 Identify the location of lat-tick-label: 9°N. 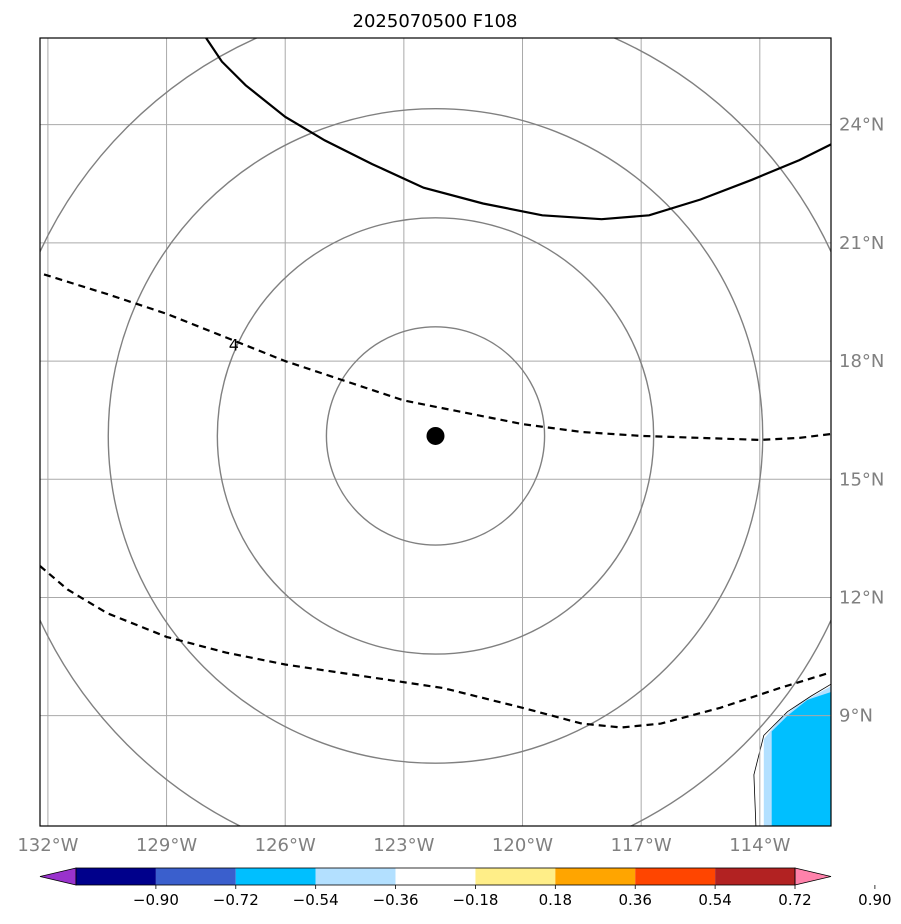
(856, 716).